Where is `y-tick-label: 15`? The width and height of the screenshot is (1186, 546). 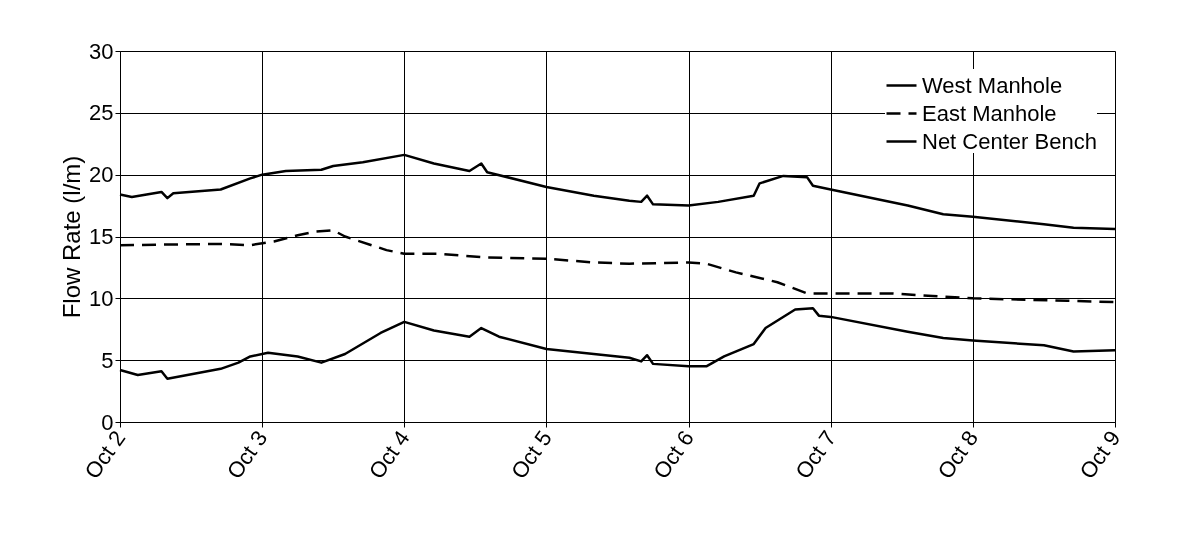
y-tick-label: 15 is located at coordinates (101, 236).